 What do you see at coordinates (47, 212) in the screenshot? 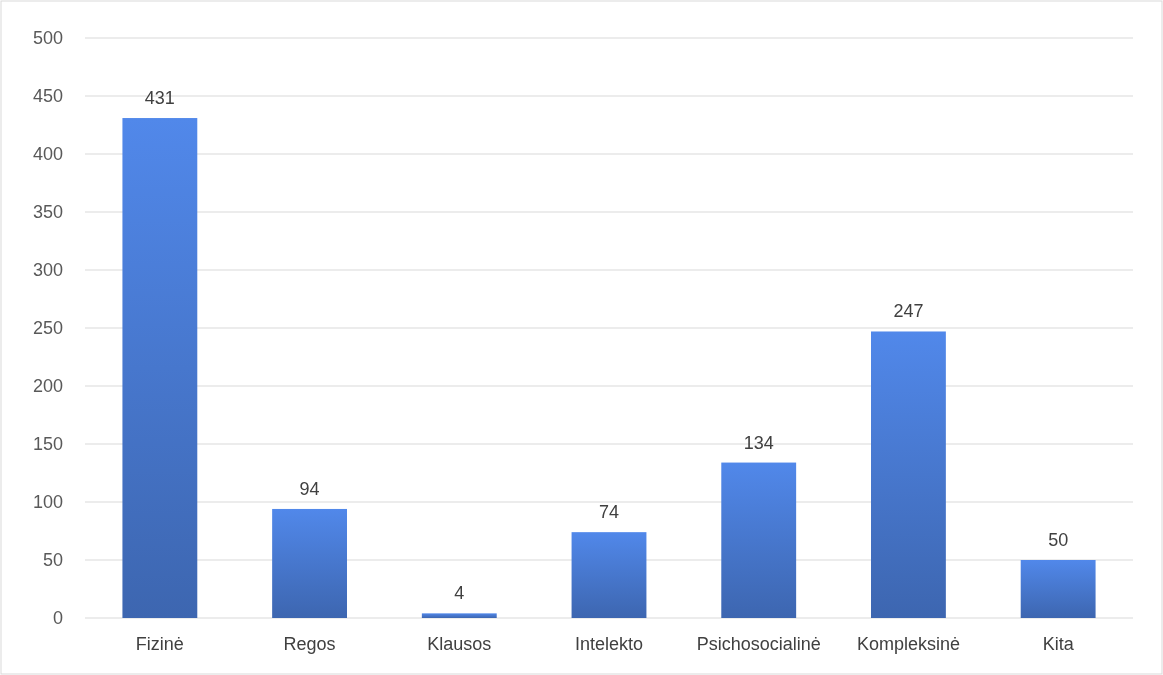
I see `y-tick-label: 350` at bounding box center [47, 212].